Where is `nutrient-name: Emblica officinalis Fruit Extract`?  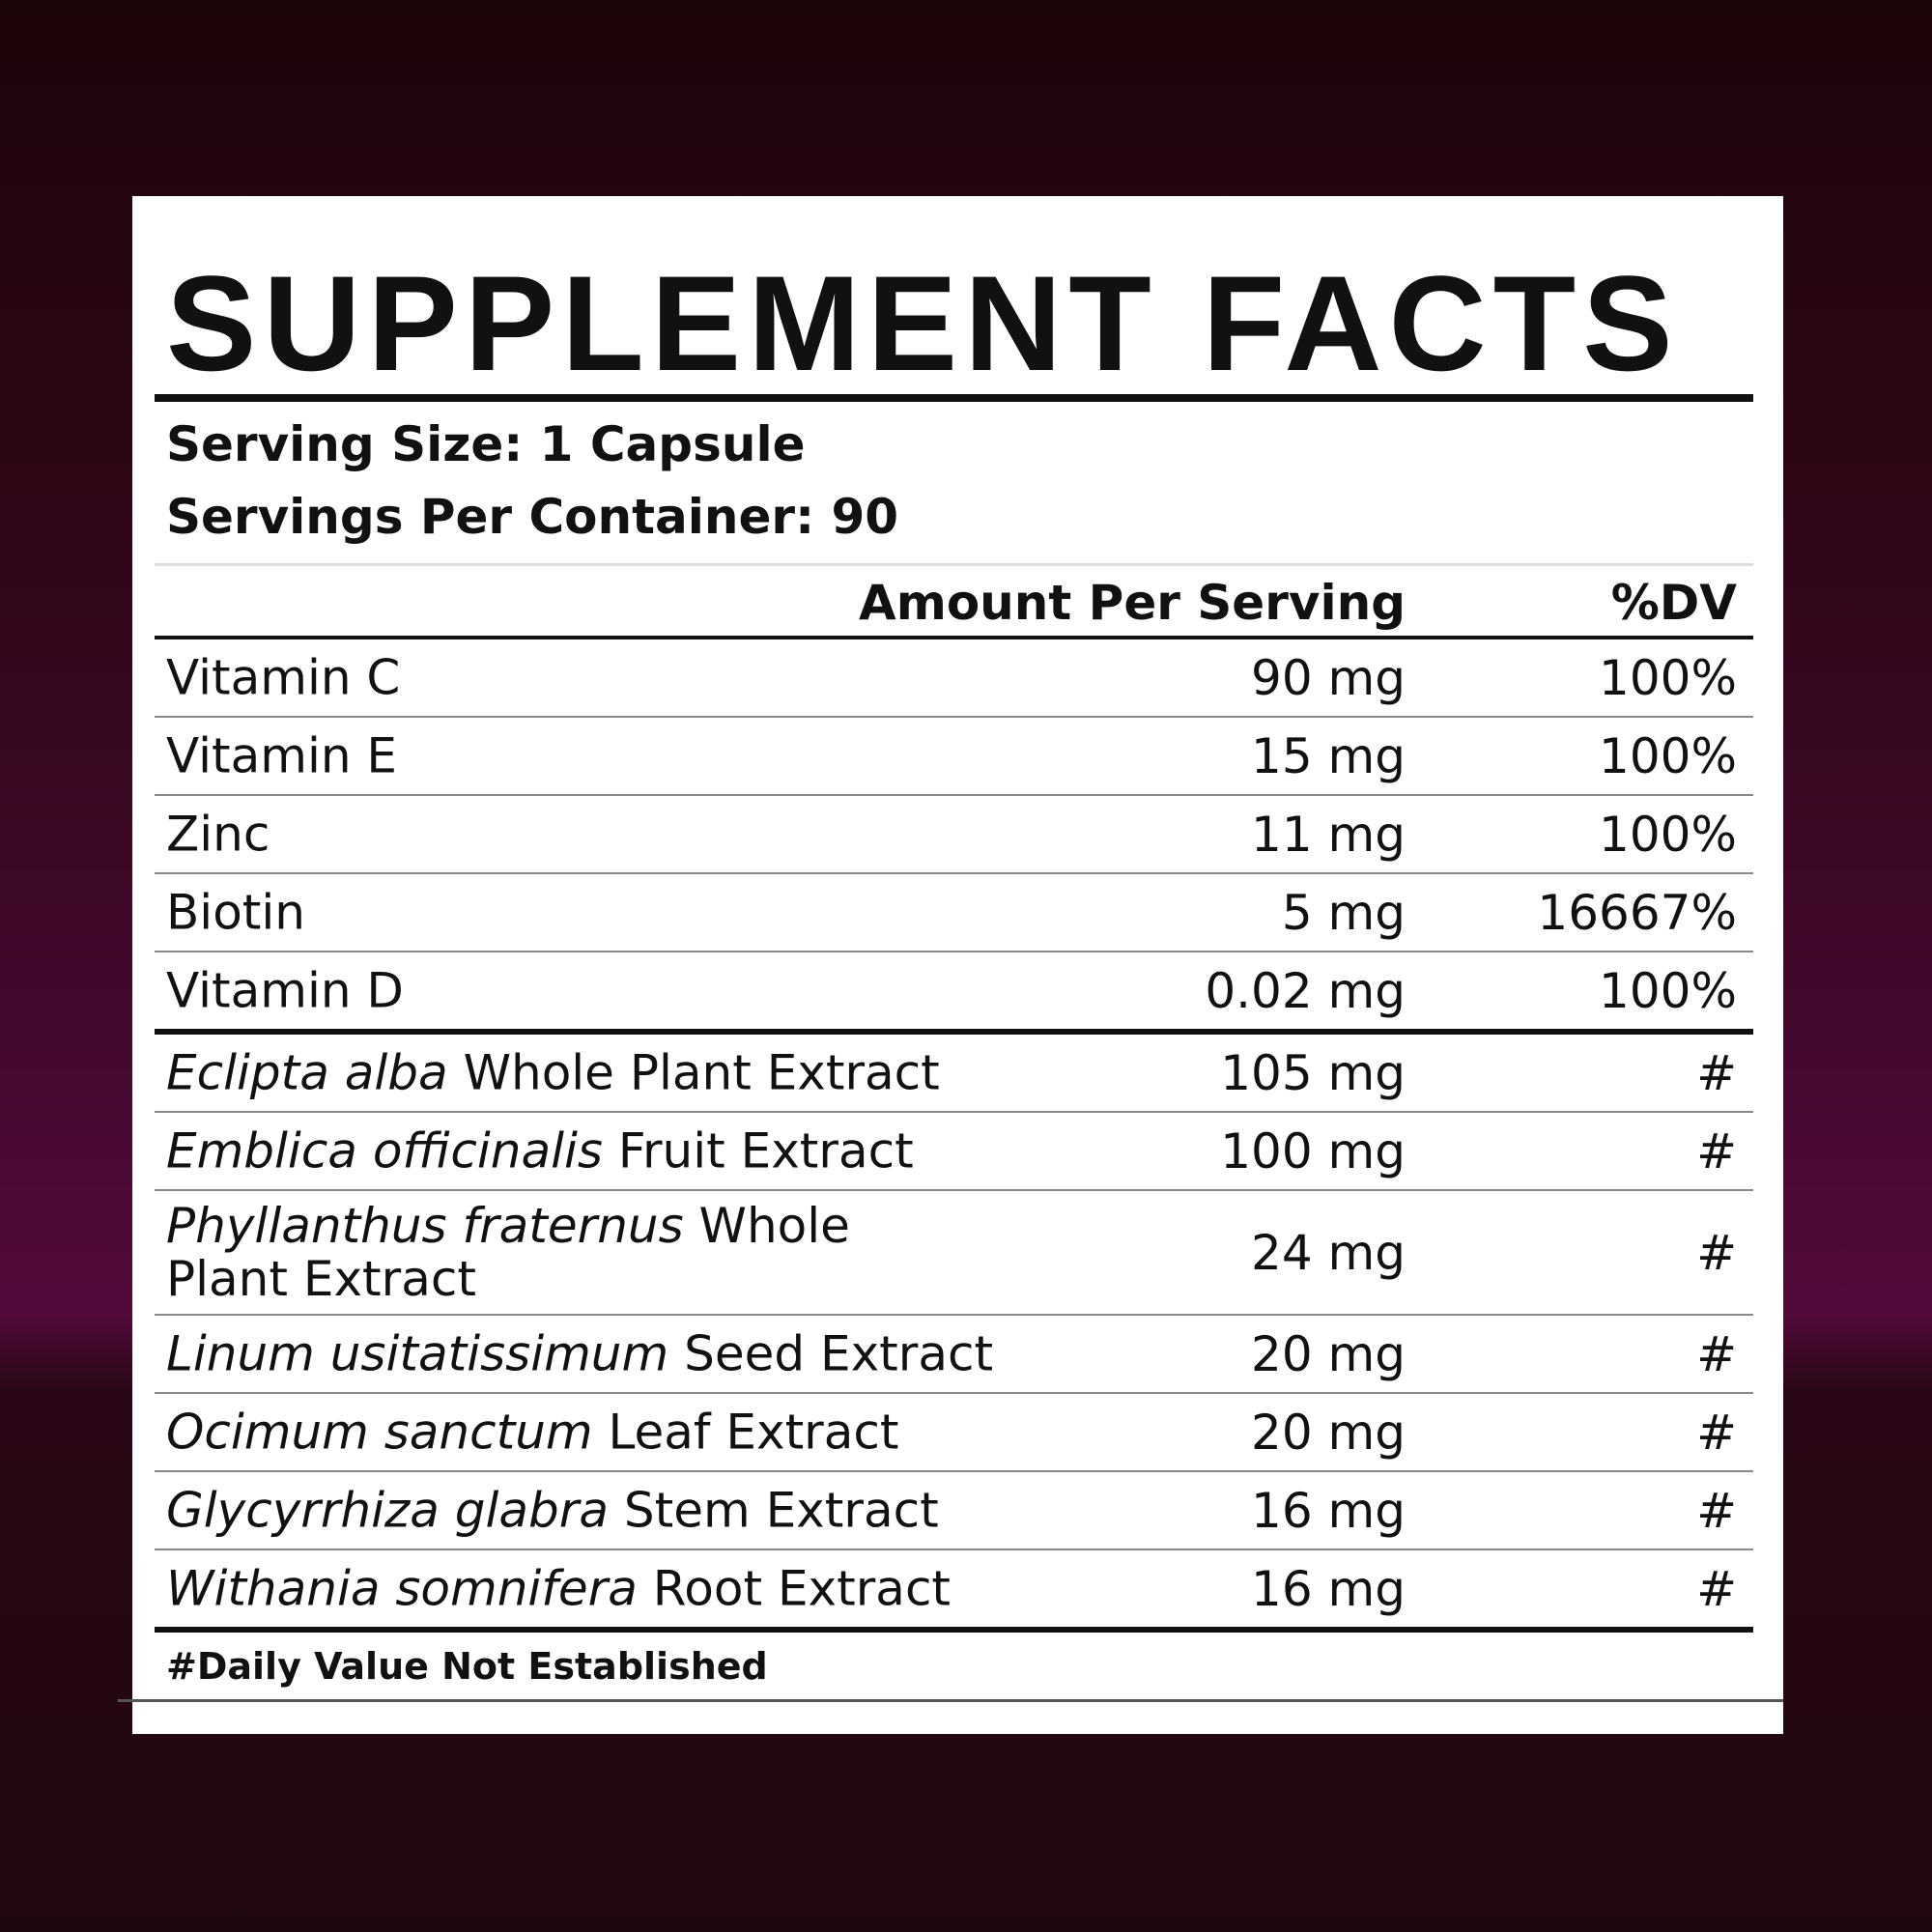
nutrient-name: Emblica officinalis Fruit Extract is located at coordinates (649, 1151).